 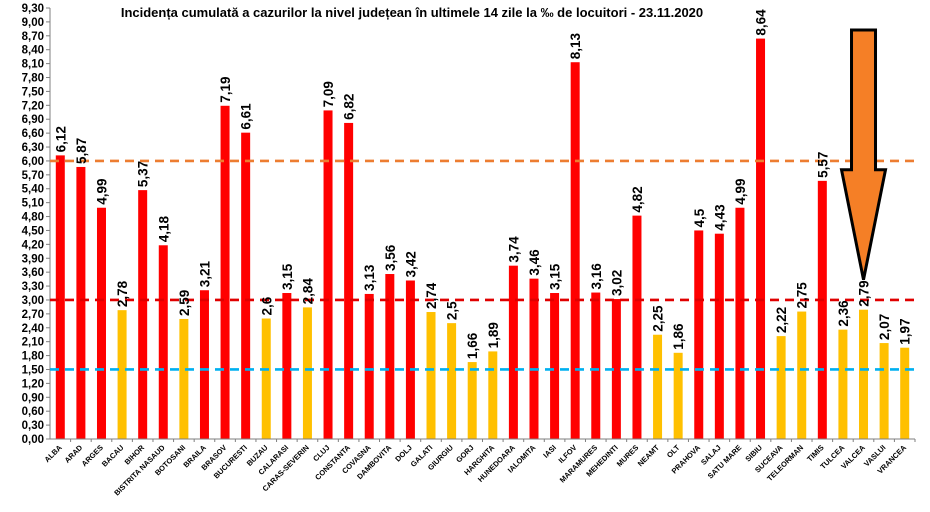 What do you see at coordinates (163, 229) in the screenshot?
I see `value-label: 4,18` at bounding box center [163, 229].